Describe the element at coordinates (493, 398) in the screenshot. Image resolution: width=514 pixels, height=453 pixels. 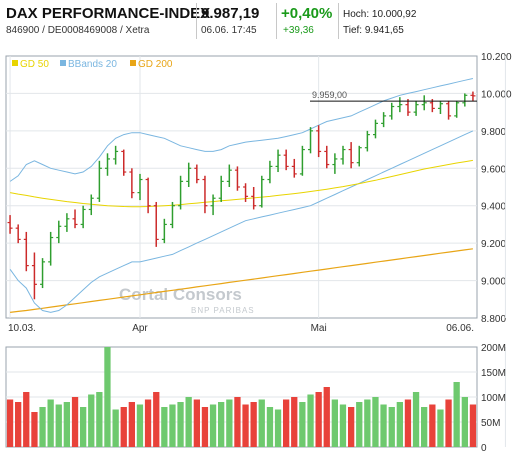
I see `volume-axis-tick-label: 100M` at that location.